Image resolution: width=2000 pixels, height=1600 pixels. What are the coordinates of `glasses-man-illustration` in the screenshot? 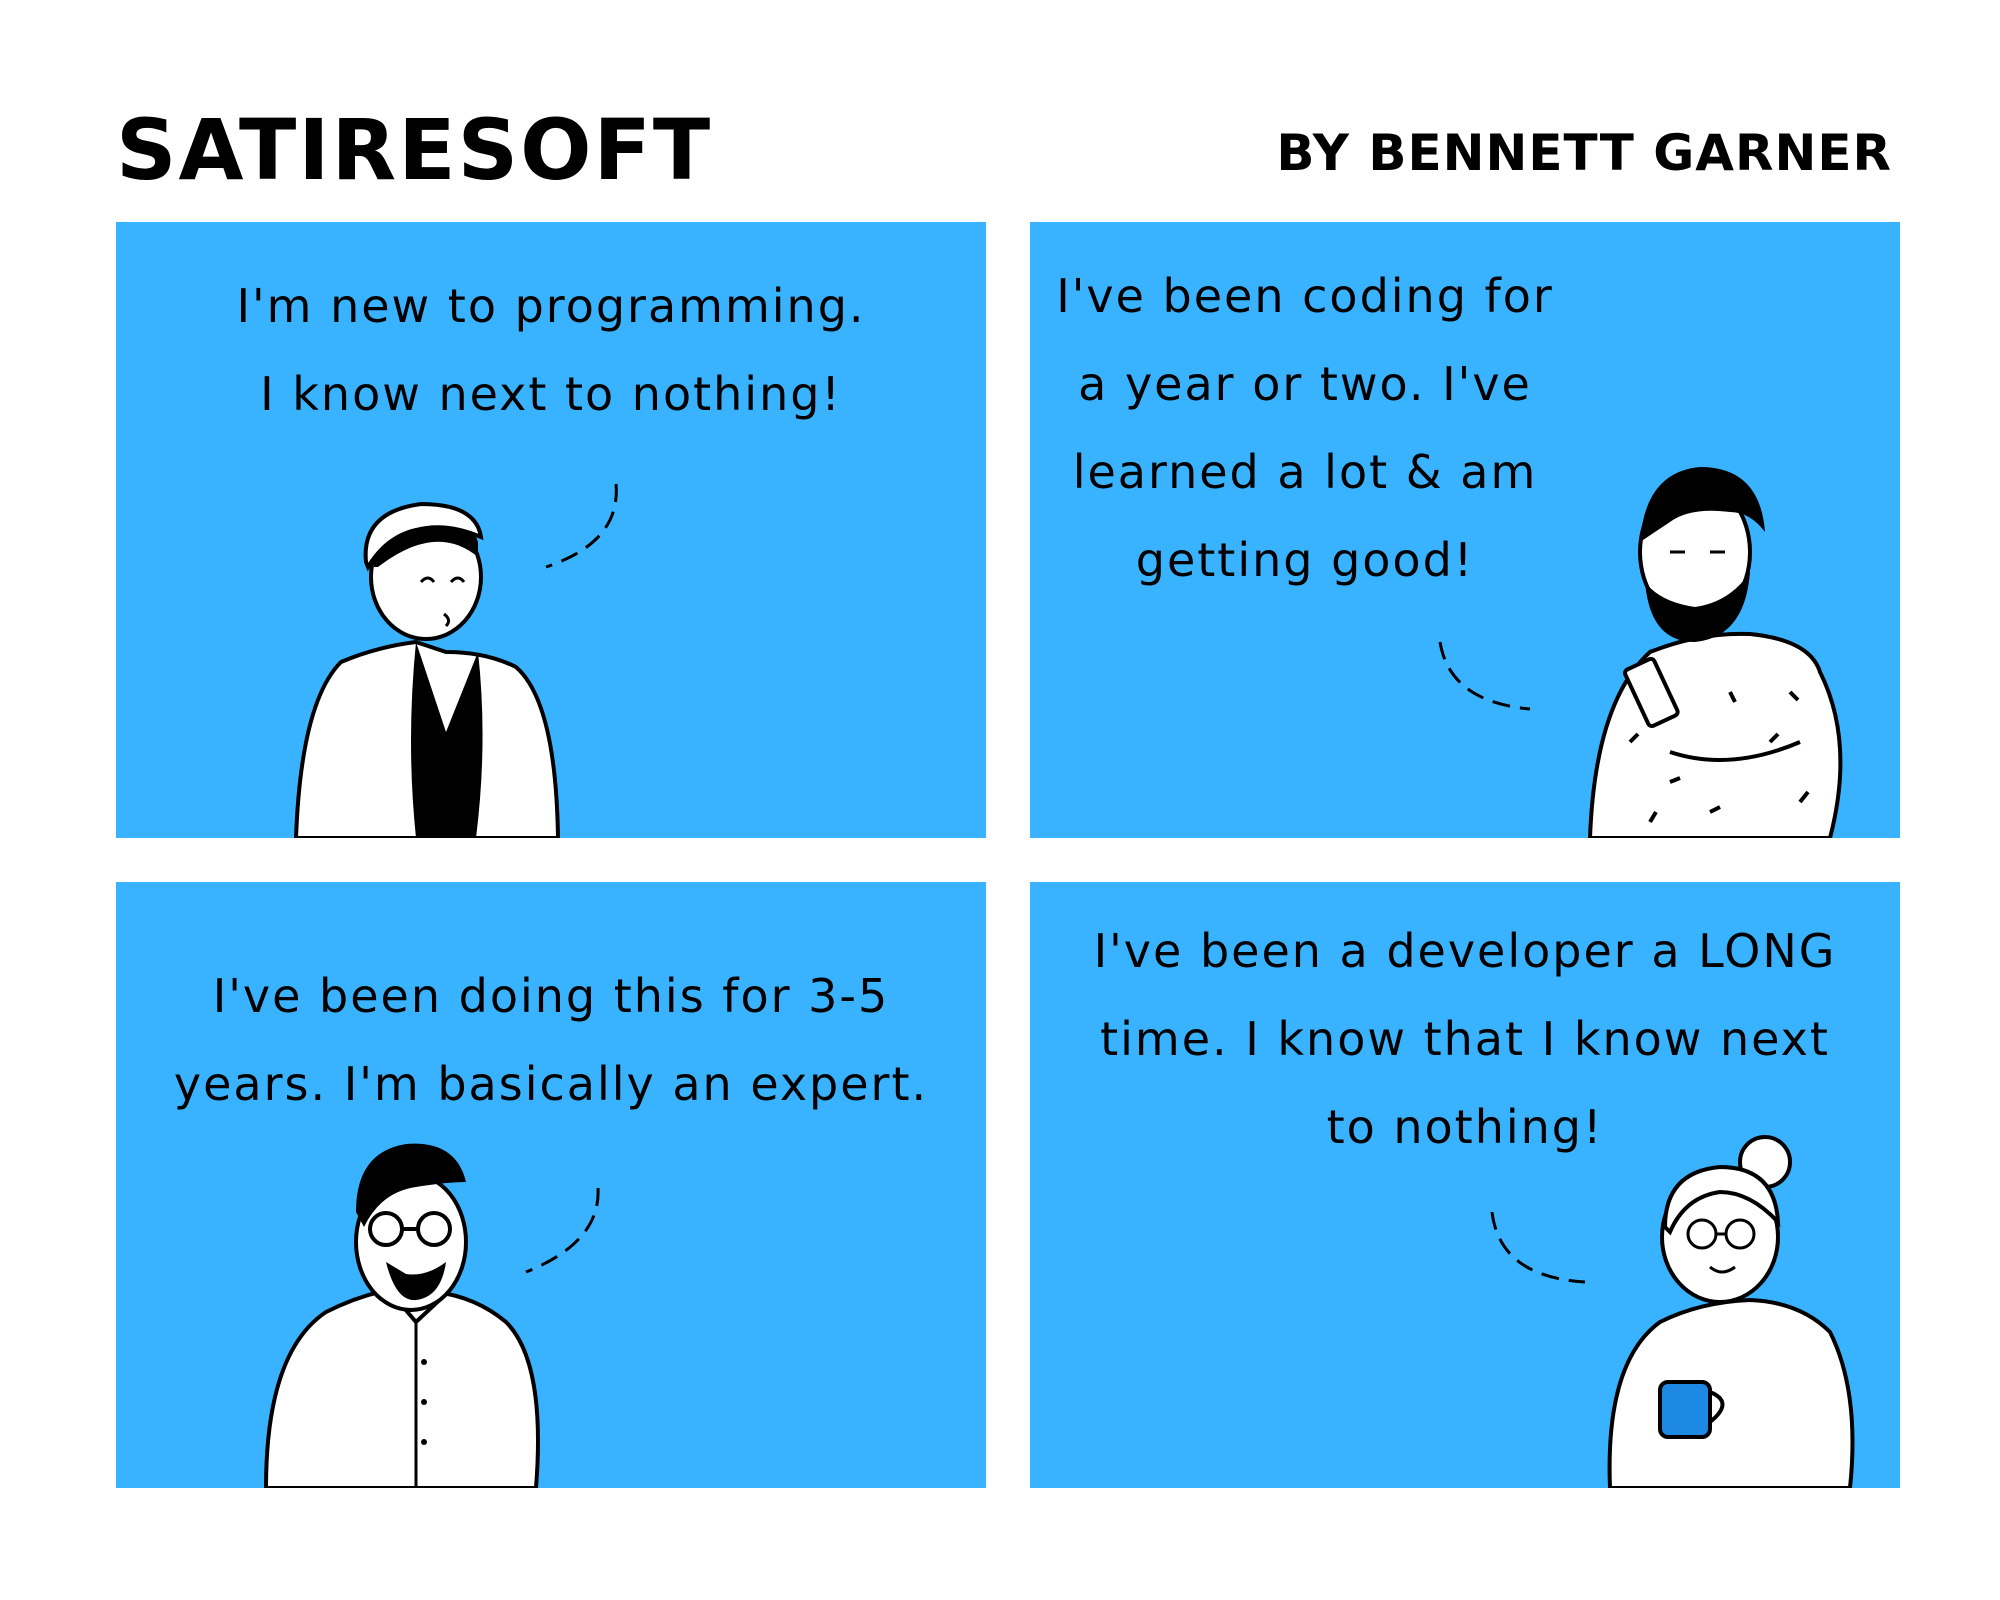 It's located at (431, 1315).